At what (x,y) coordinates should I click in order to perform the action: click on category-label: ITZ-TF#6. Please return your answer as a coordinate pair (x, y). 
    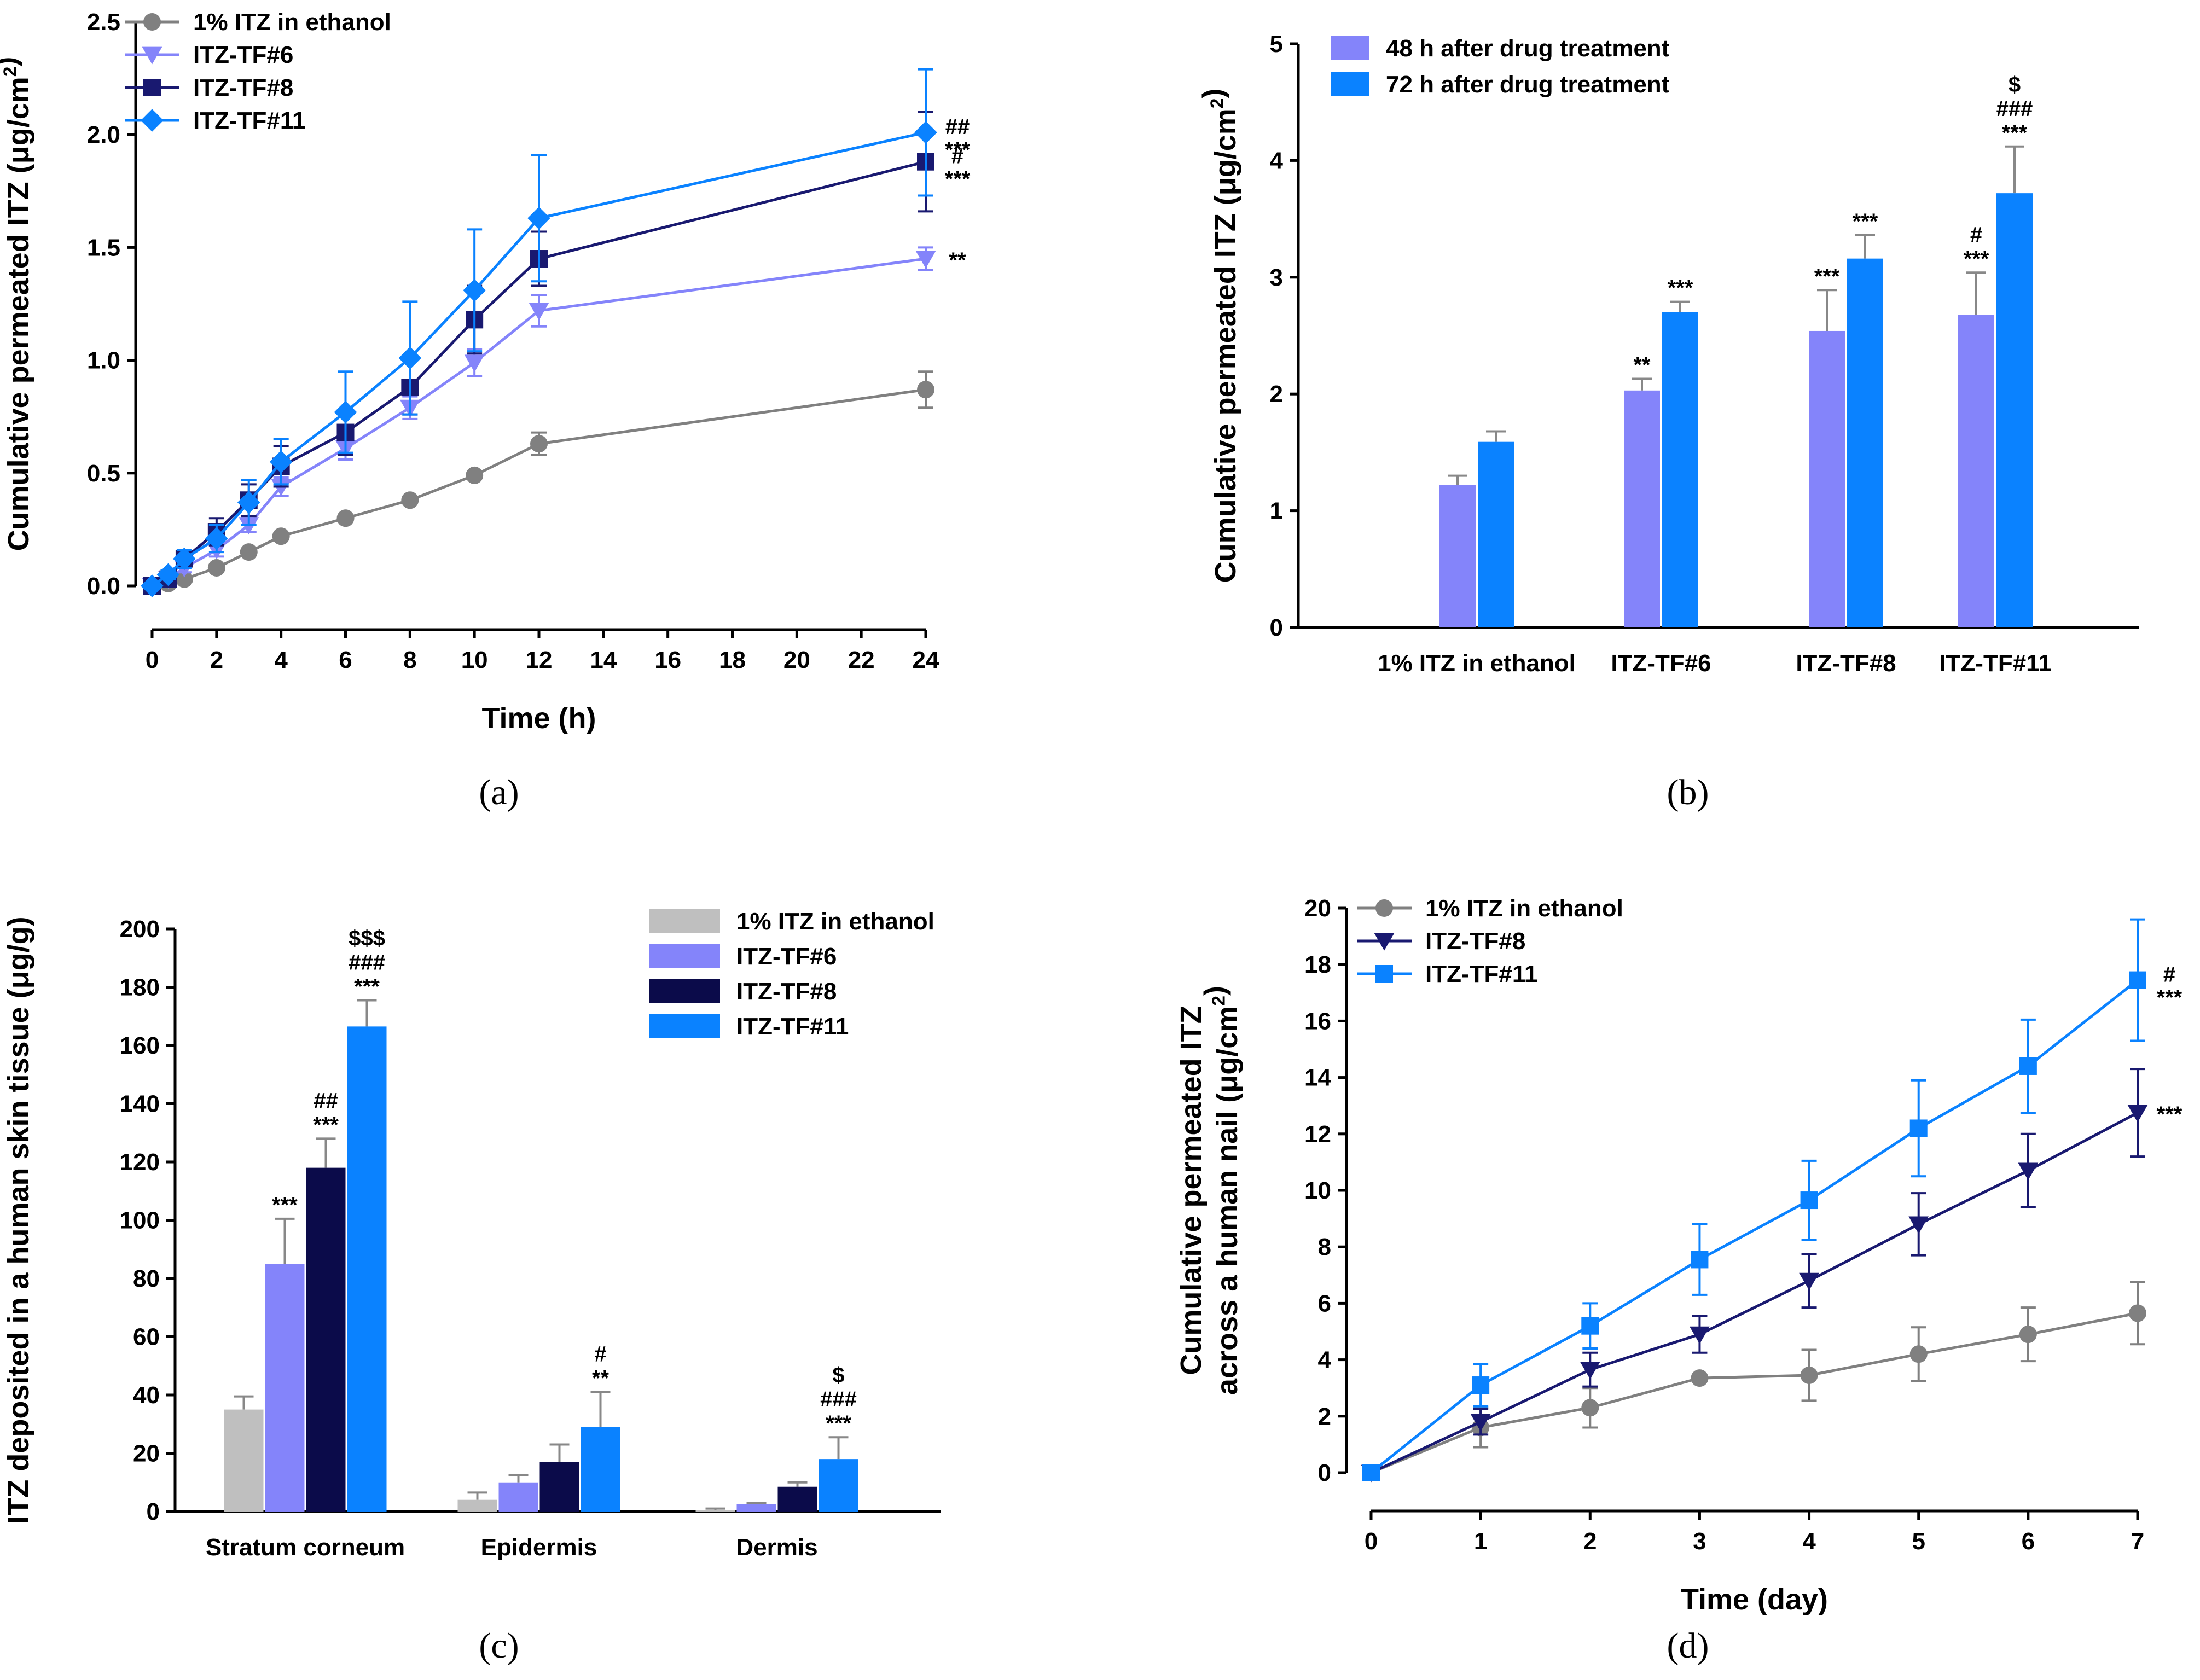
    Looking at the image, I should click on (1661, 663).